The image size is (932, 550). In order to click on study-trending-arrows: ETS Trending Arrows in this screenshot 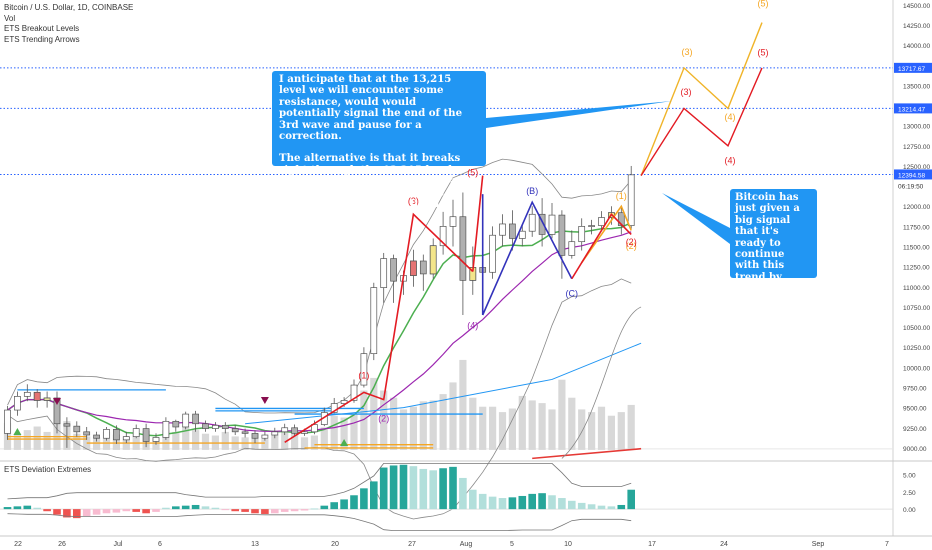, I will do `click(42, 39)`.